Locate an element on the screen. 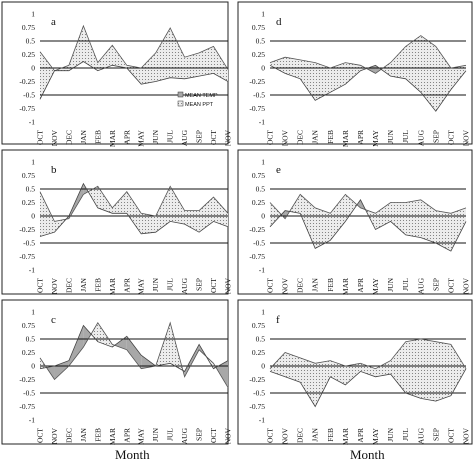 Image resolution: width=474 pixels, height=463 pixels. panel-f-x-tick-label: MAY is located at coordinates (375, 435).